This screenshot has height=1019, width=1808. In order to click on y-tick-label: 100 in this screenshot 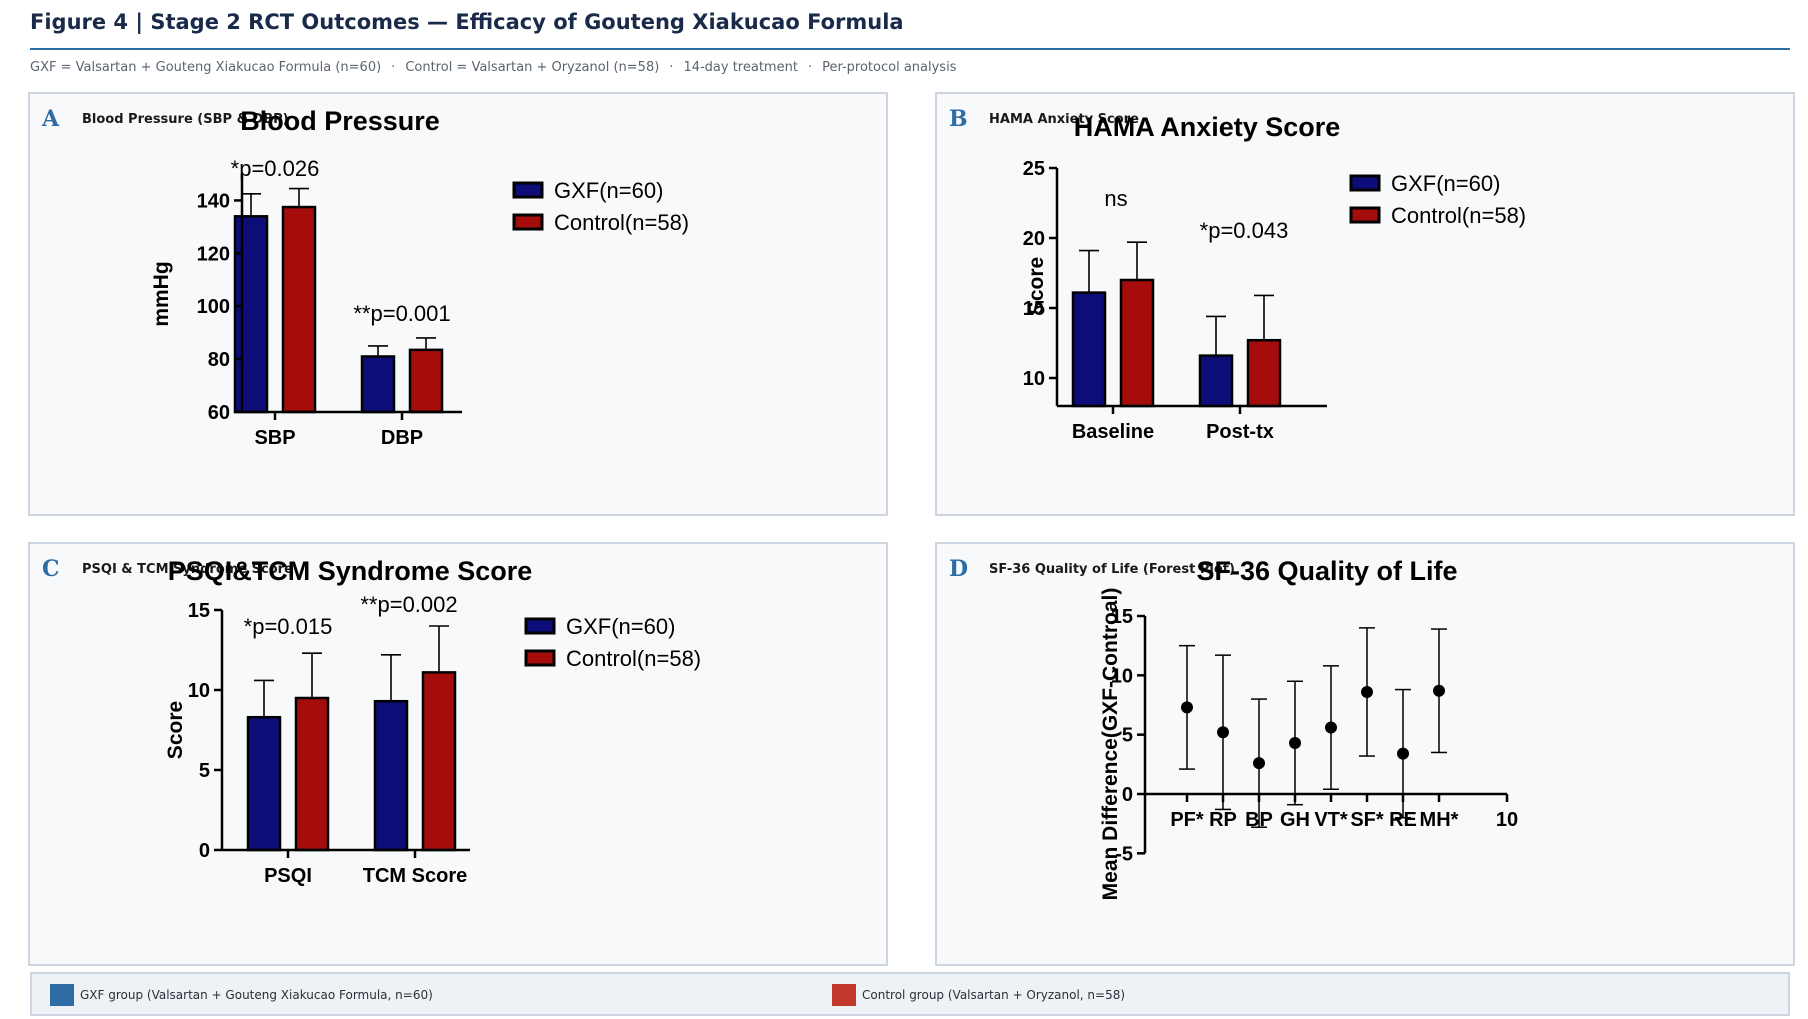, I will do `click(213, 307)`.